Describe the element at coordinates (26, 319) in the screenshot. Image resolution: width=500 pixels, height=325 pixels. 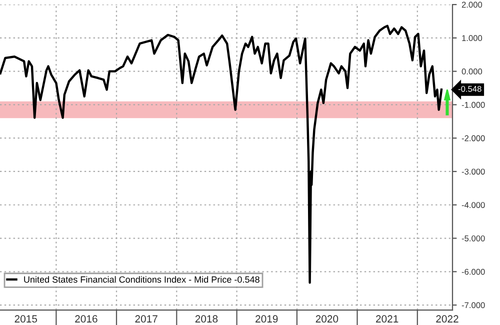
I see `x-tick-label: 2015` at that location.